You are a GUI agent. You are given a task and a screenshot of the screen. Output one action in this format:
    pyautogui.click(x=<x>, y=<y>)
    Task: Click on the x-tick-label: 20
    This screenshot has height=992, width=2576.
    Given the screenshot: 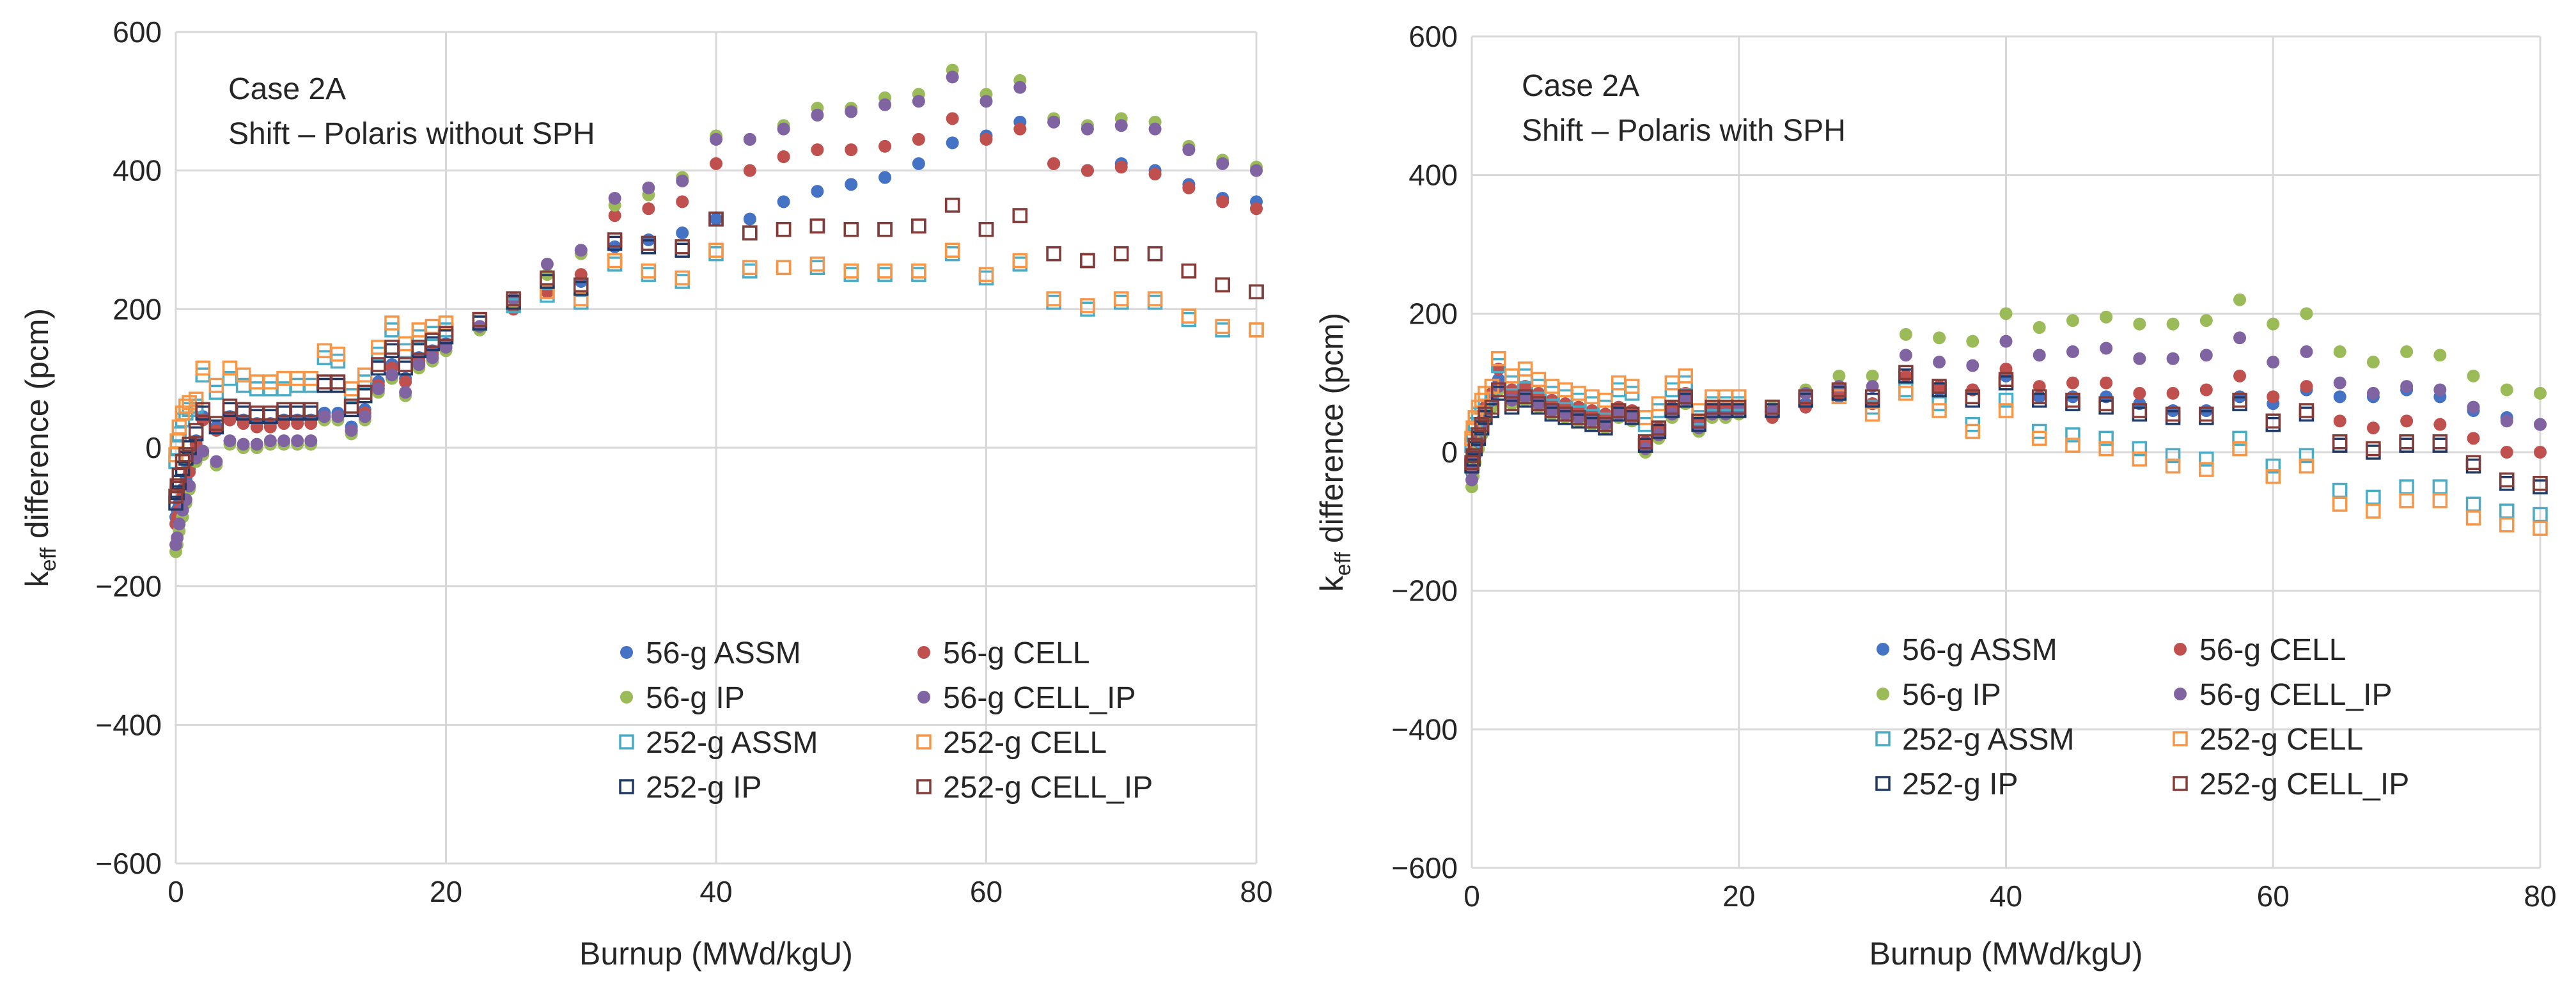 What is the action you would take?
    pyautogui.click(x=1738, y=896)
    